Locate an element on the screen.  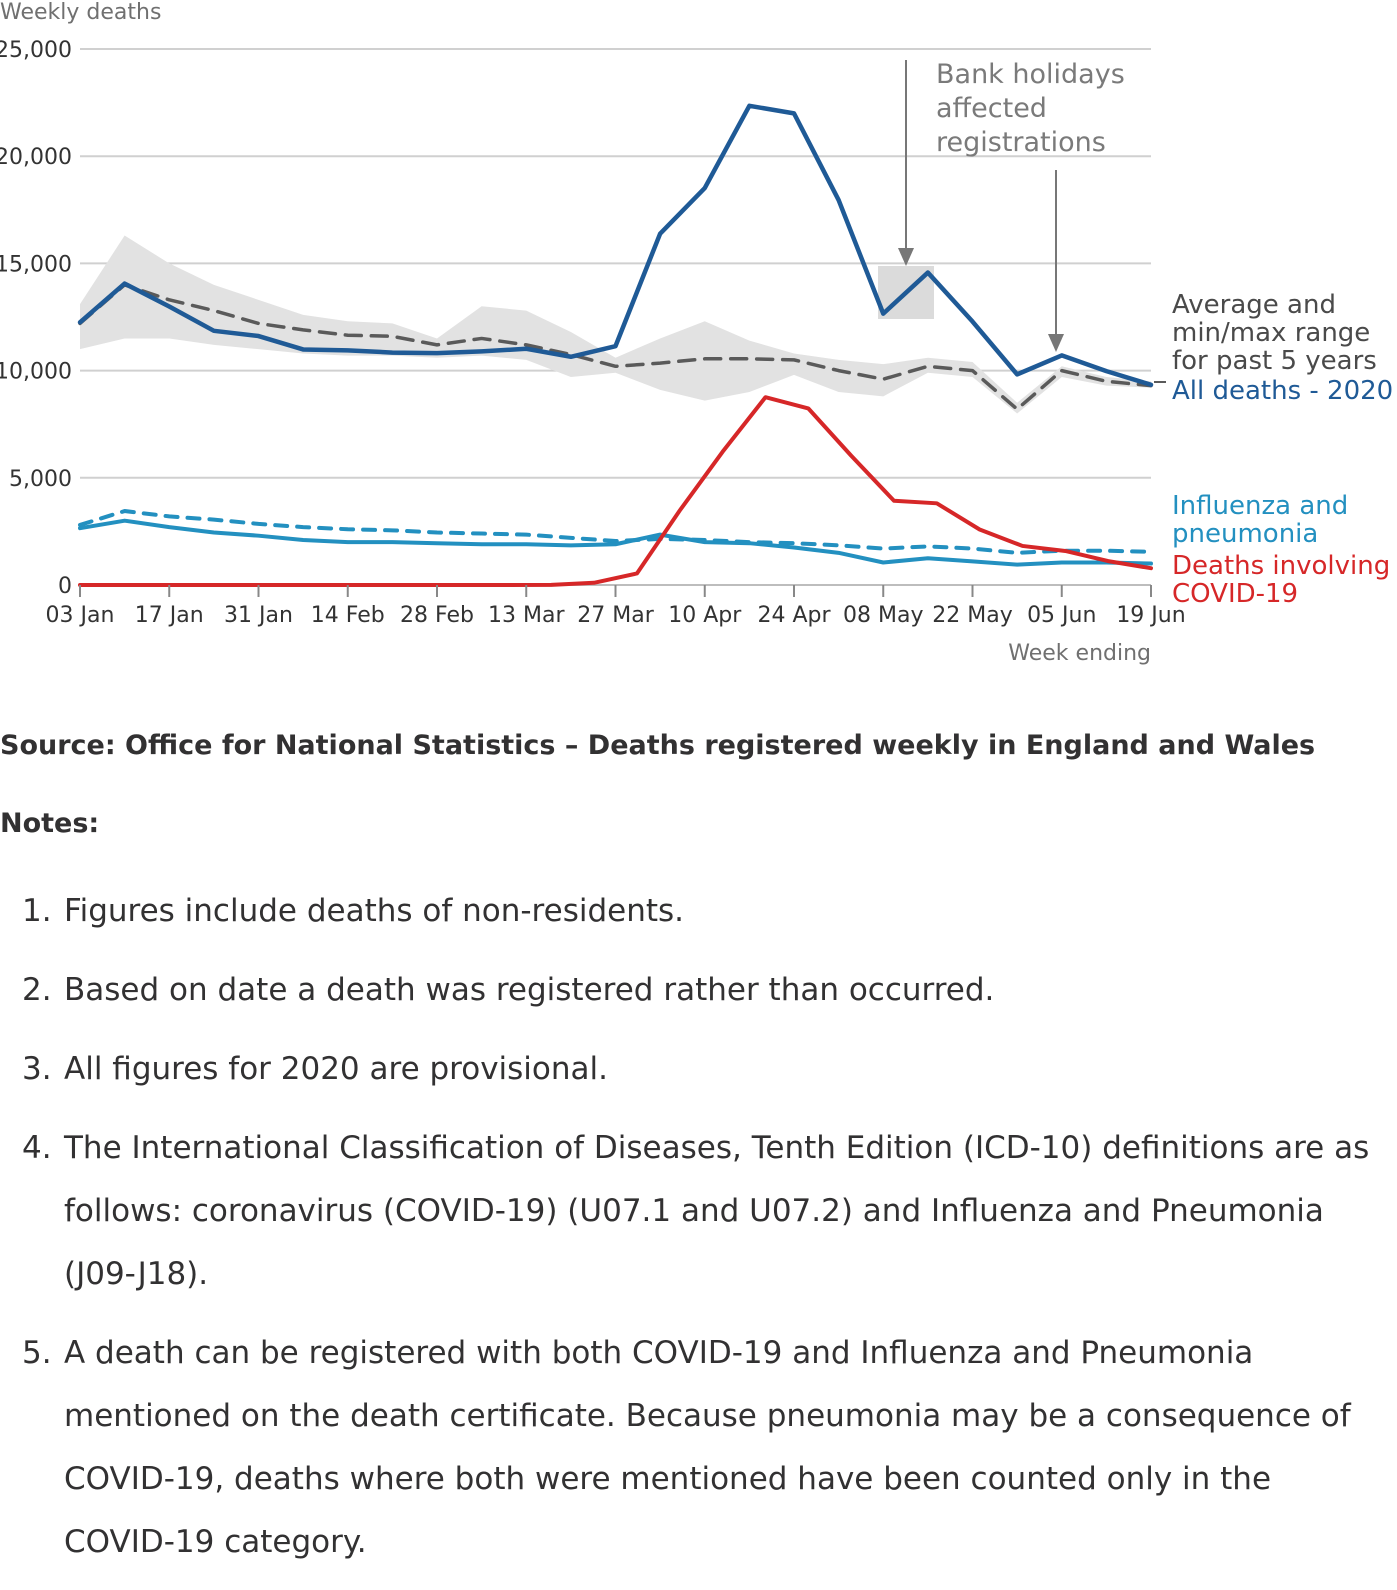
y-tick-label: 15,000 is located at coordinates (36, 264).